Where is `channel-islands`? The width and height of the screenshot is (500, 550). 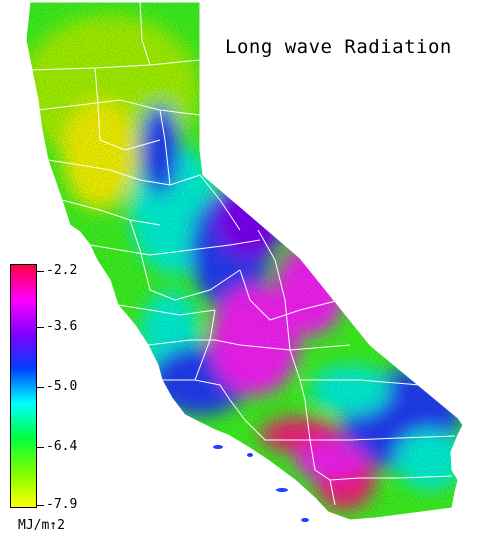 channel-islands is located at coordinates (261, 483).